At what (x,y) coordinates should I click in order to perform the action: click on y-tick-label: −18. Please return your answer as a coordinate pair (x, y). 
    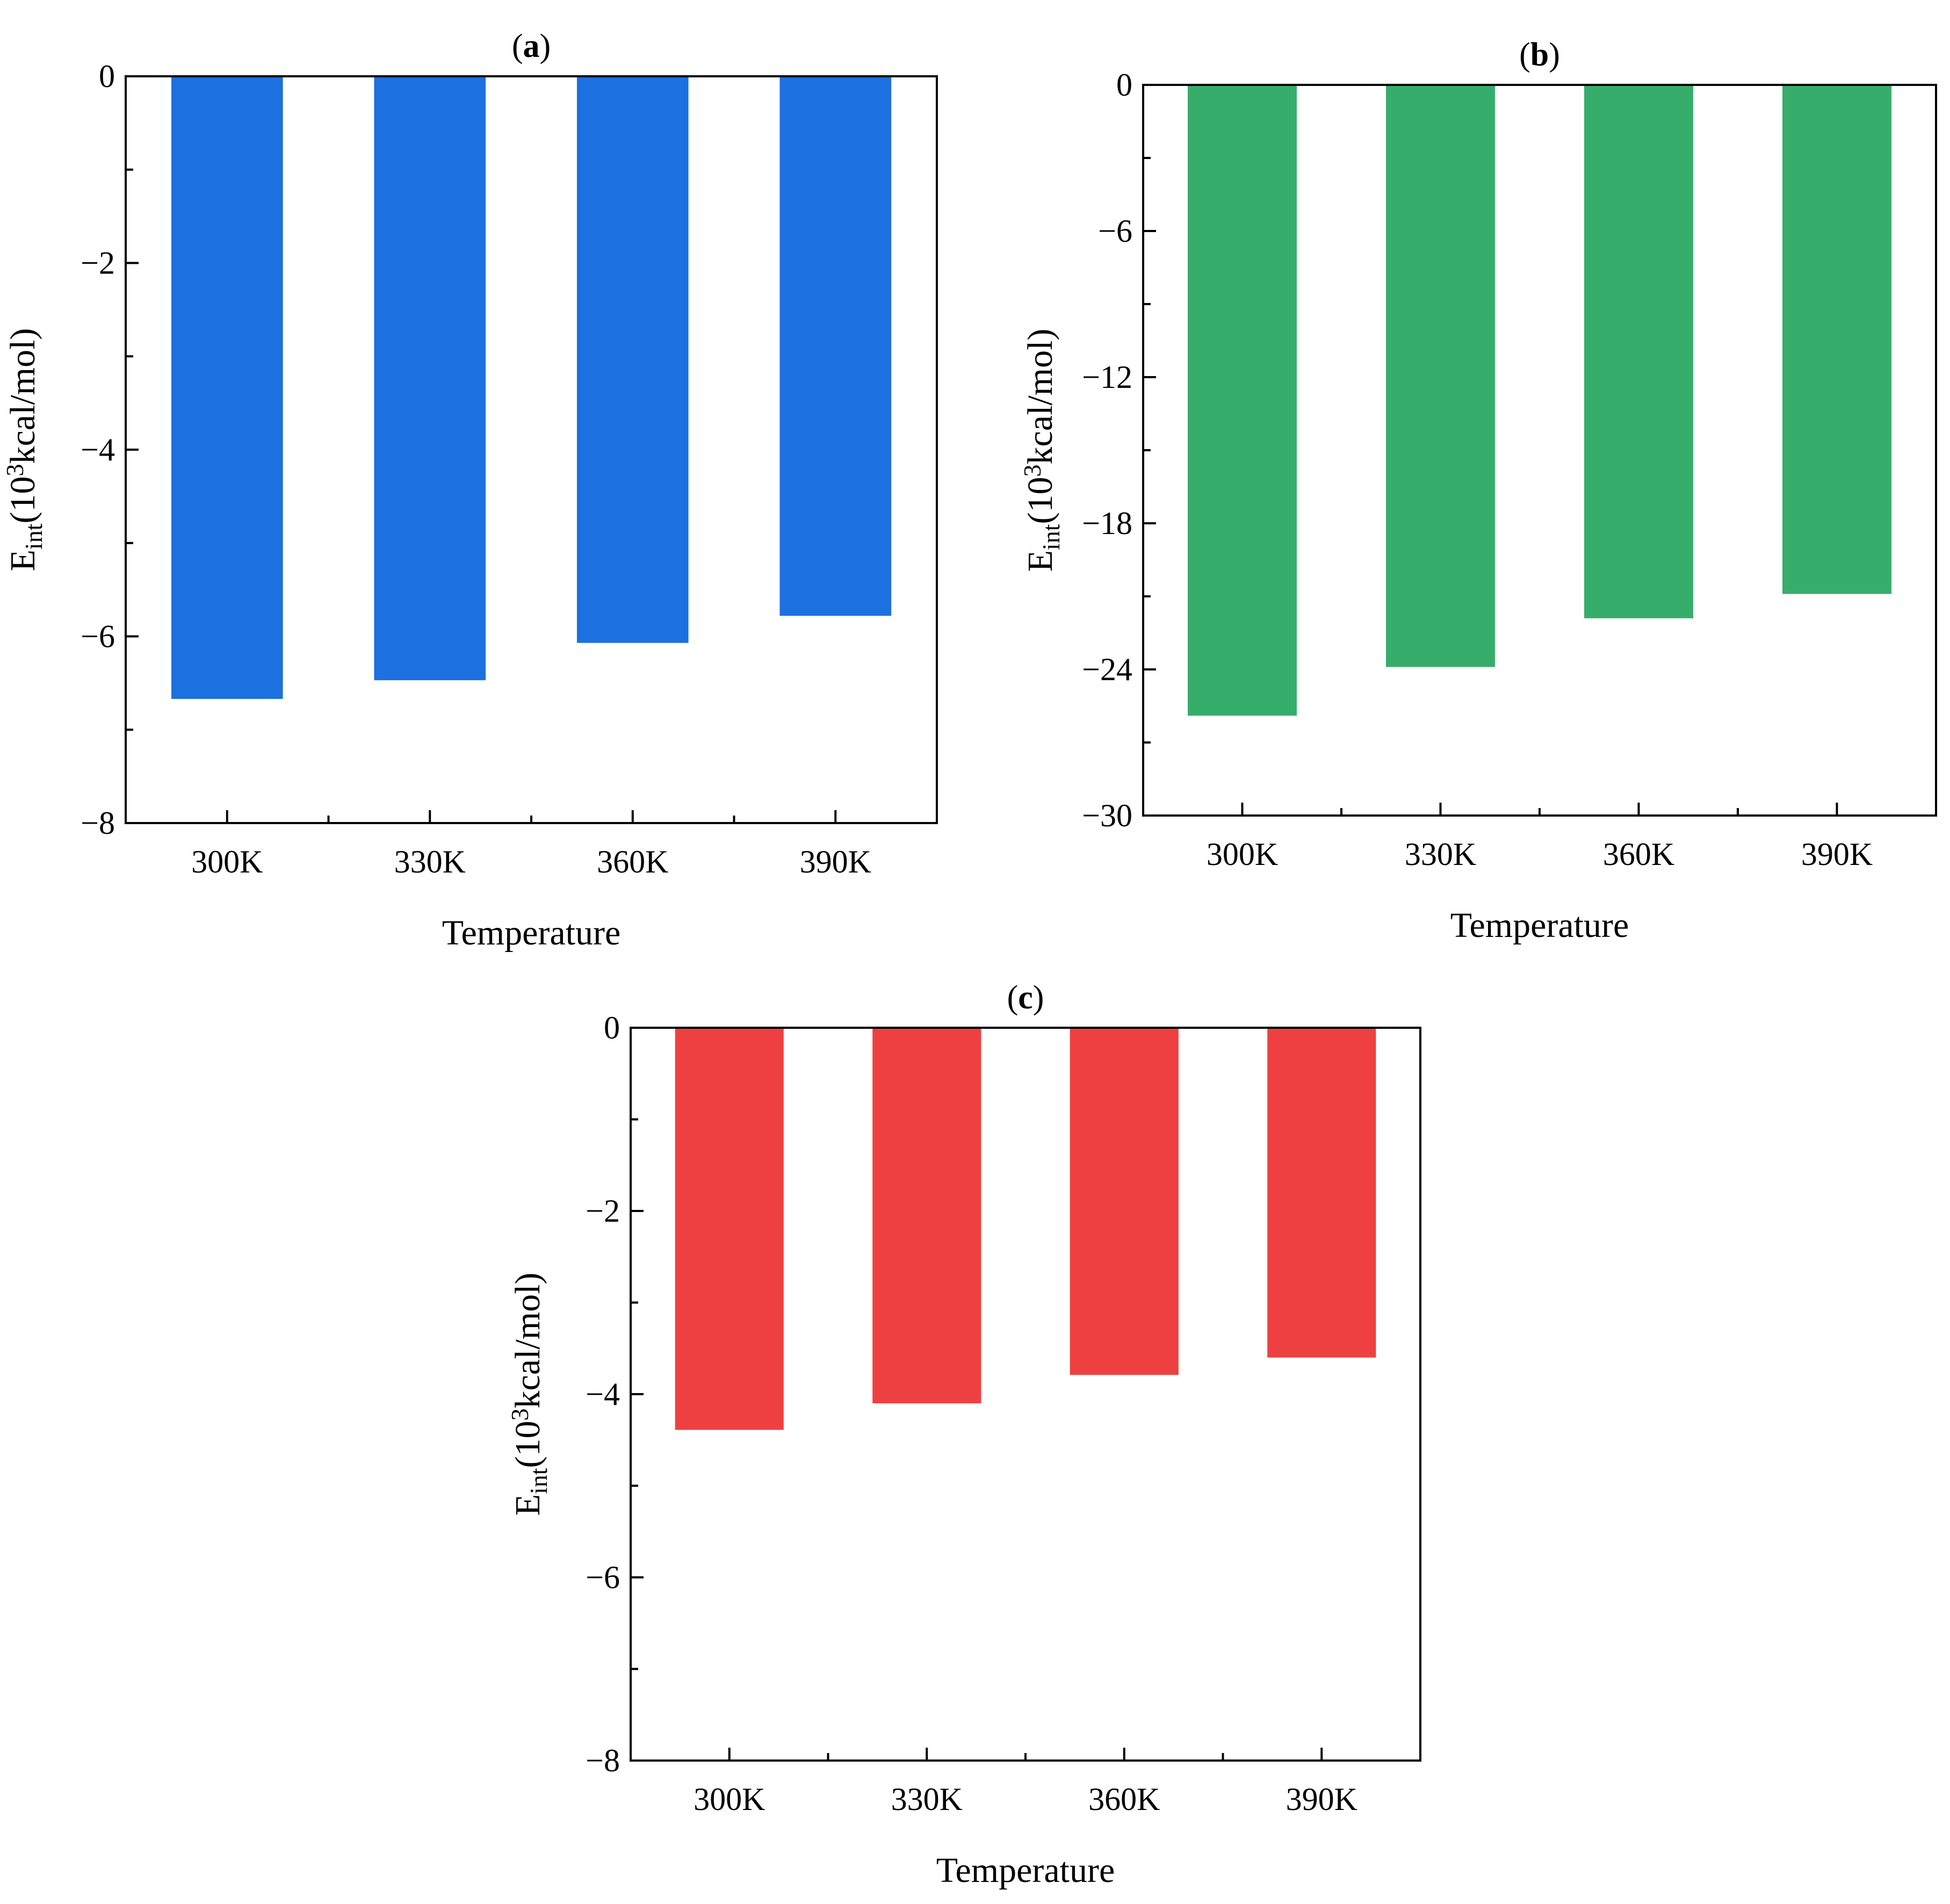
    Looking at the image, I should click on (1107, 523).